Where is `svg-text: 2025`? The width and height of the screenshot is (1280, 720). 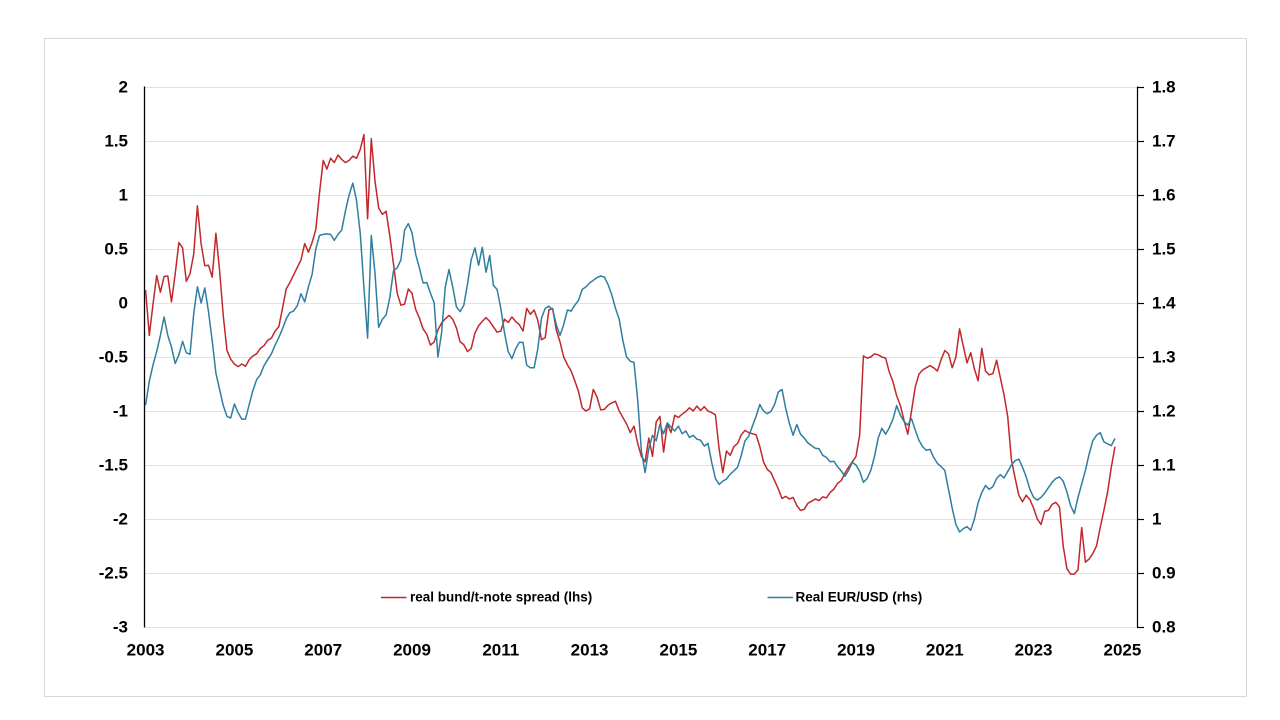
svg-text: 2025 is located at coordinates (1122, 650).